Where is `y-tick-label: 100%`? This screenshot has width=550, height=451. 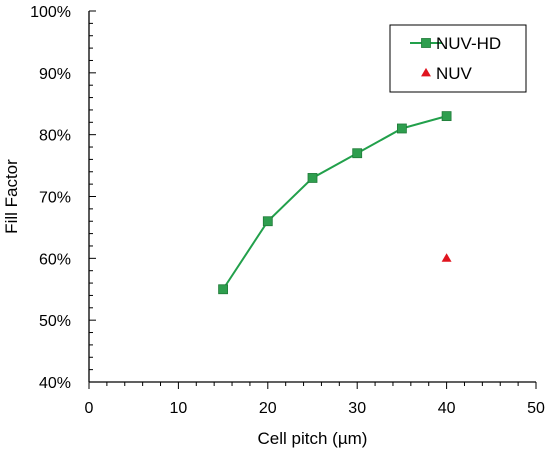
y-tick-label: 100% is located at coordinates (50, 12).